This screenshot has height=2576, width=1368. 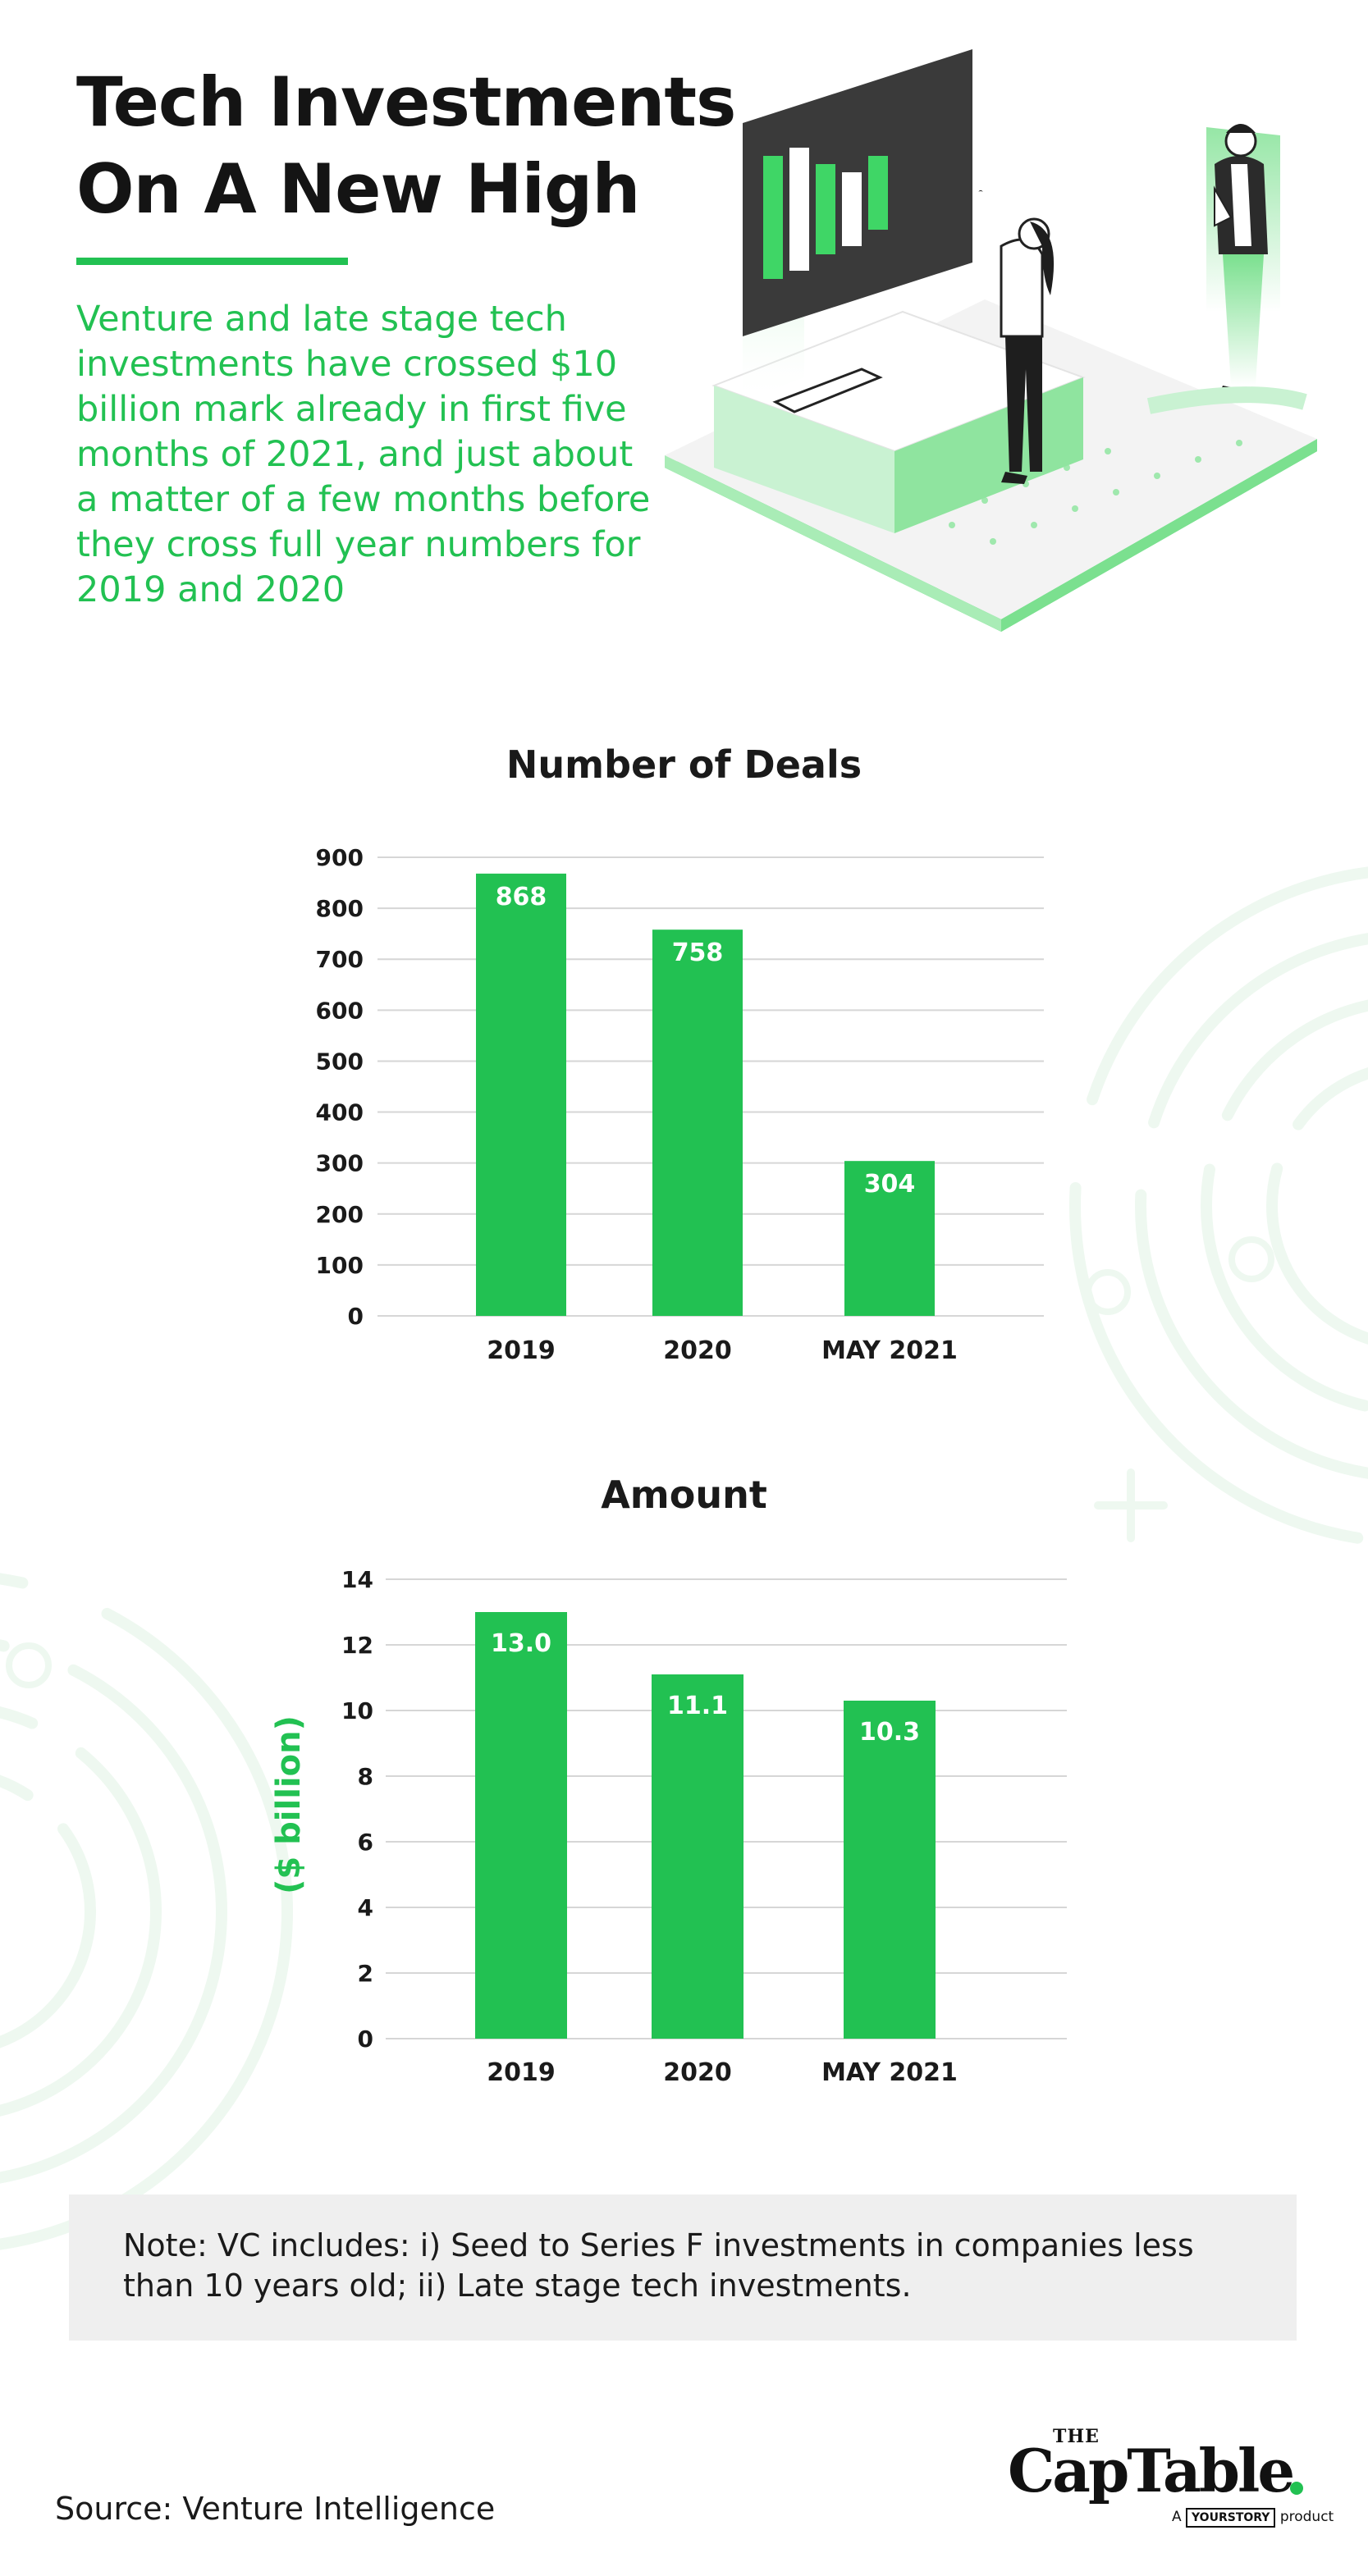 I want to click on logo-byline: A YOURSTORY product, so click(x=1253, y=2518).